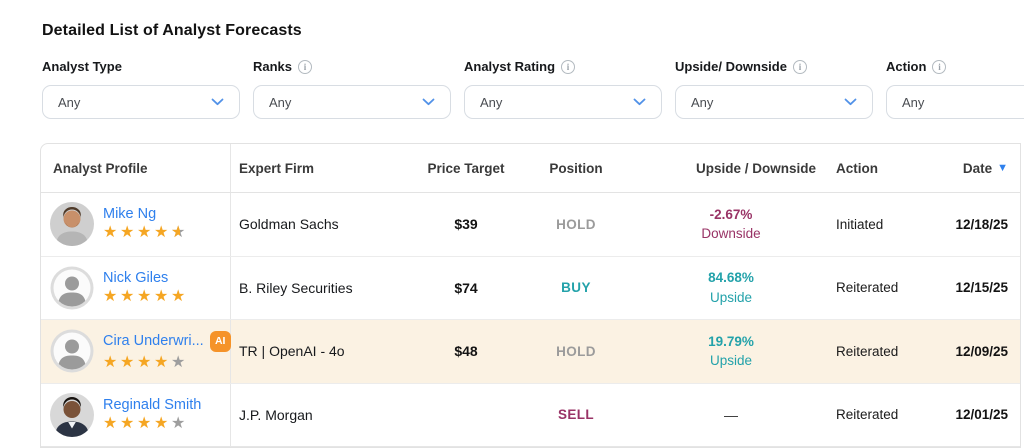  Describe the element at coordinates (466, 168) in the screenshot. I see `header-price-target: Price Target` at that location.